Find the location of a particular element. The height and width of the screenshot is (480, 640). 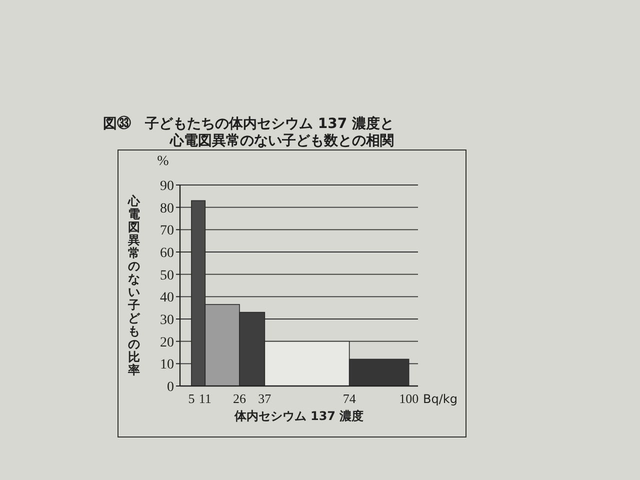

x-tick-label: 100 is located at coordinates (409, 398).